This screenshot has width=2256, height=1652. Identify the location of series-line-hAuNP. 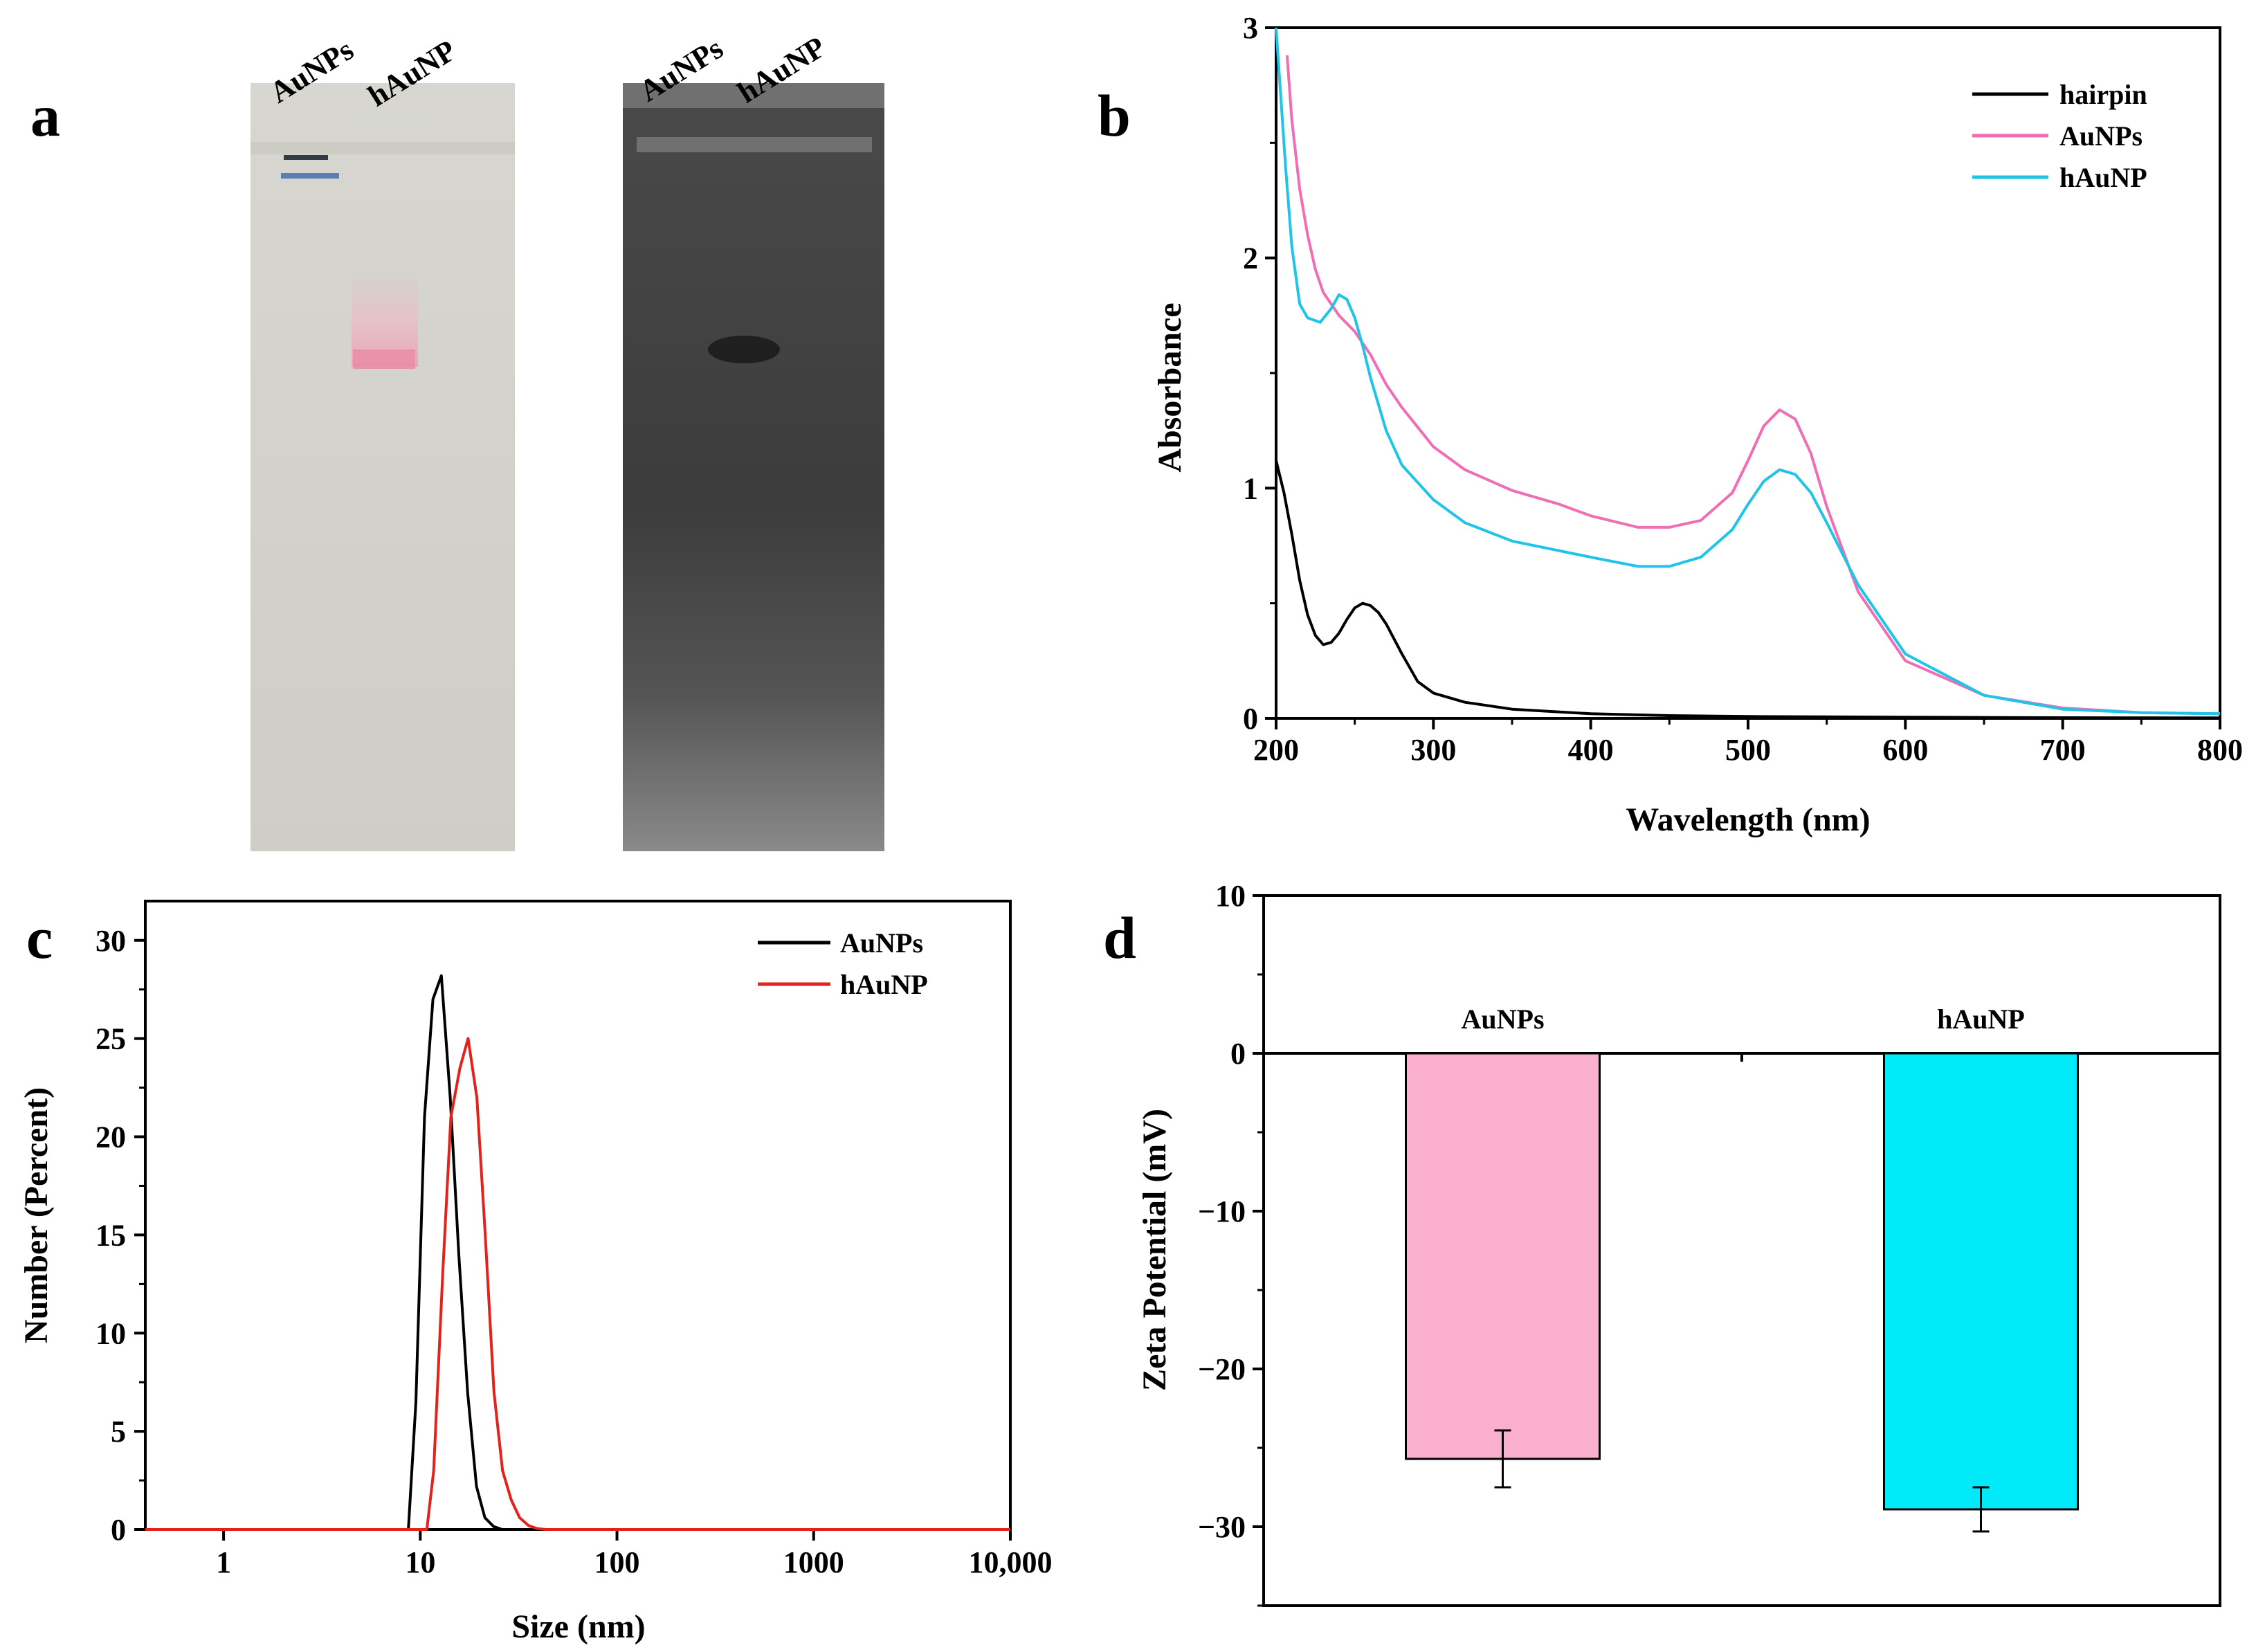
(577, 1284).